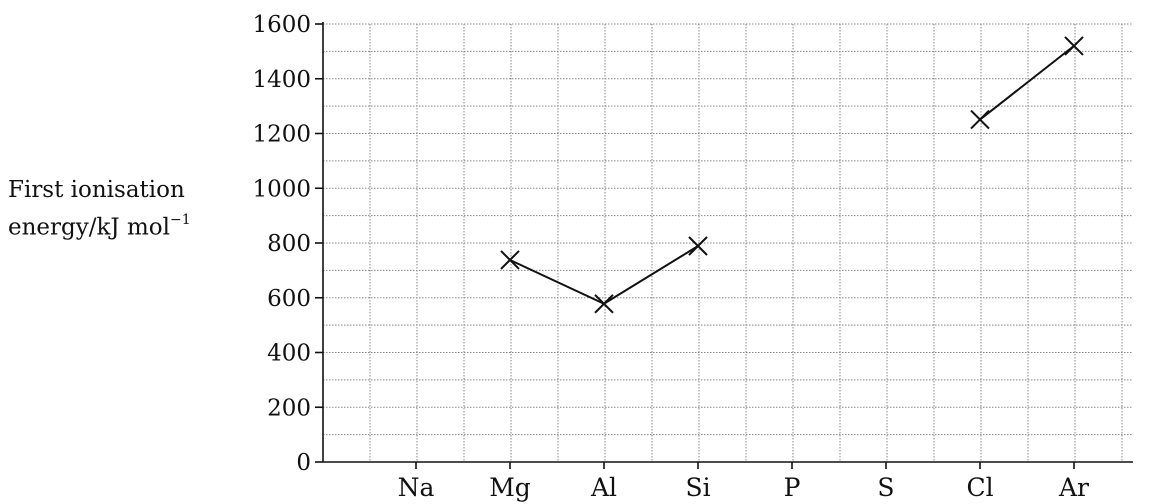  What do you see at coordinates (979, 487) in the screenshot?
I see `x-tick-label: Cl` at bounding box center [979, 487].